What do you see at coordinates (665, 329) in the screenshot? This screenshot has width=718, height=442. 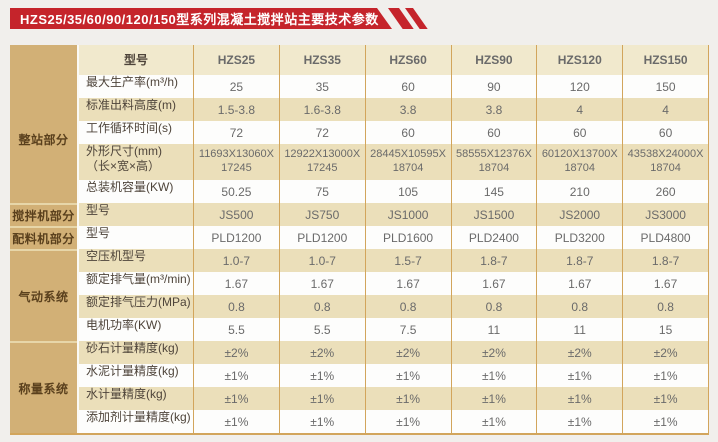 I see `value-cell: 15` at bounding box center [665, 329].